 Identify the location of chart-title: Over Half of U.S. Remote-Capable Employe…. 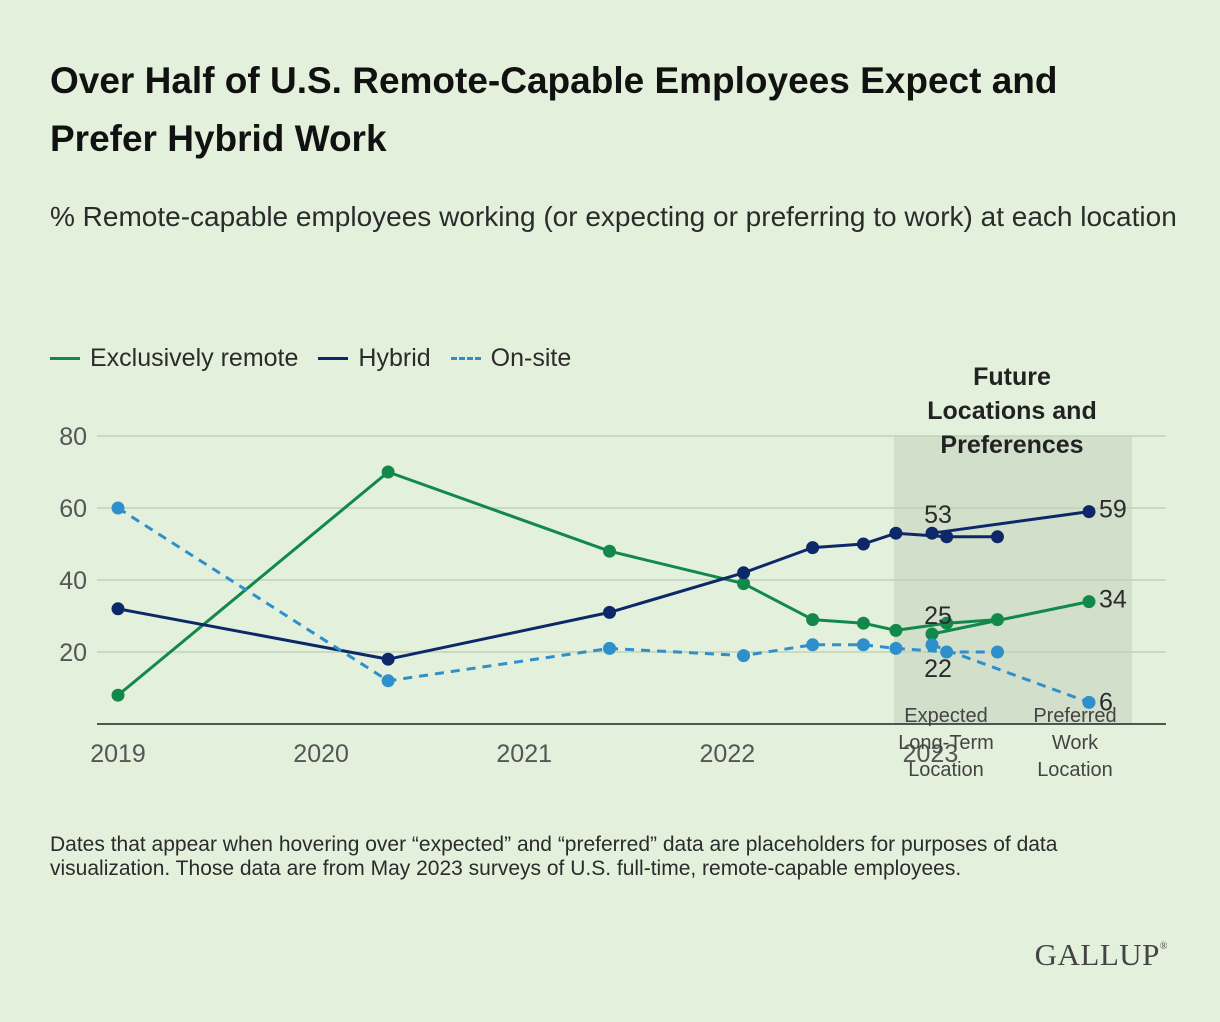
(554, 109).